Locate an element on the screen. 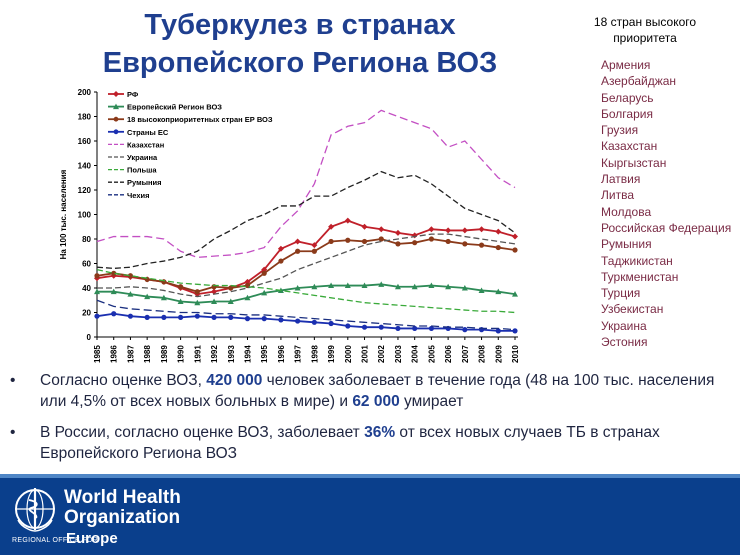  priority-country: Азербайджан is located at coordinates (639, 81).